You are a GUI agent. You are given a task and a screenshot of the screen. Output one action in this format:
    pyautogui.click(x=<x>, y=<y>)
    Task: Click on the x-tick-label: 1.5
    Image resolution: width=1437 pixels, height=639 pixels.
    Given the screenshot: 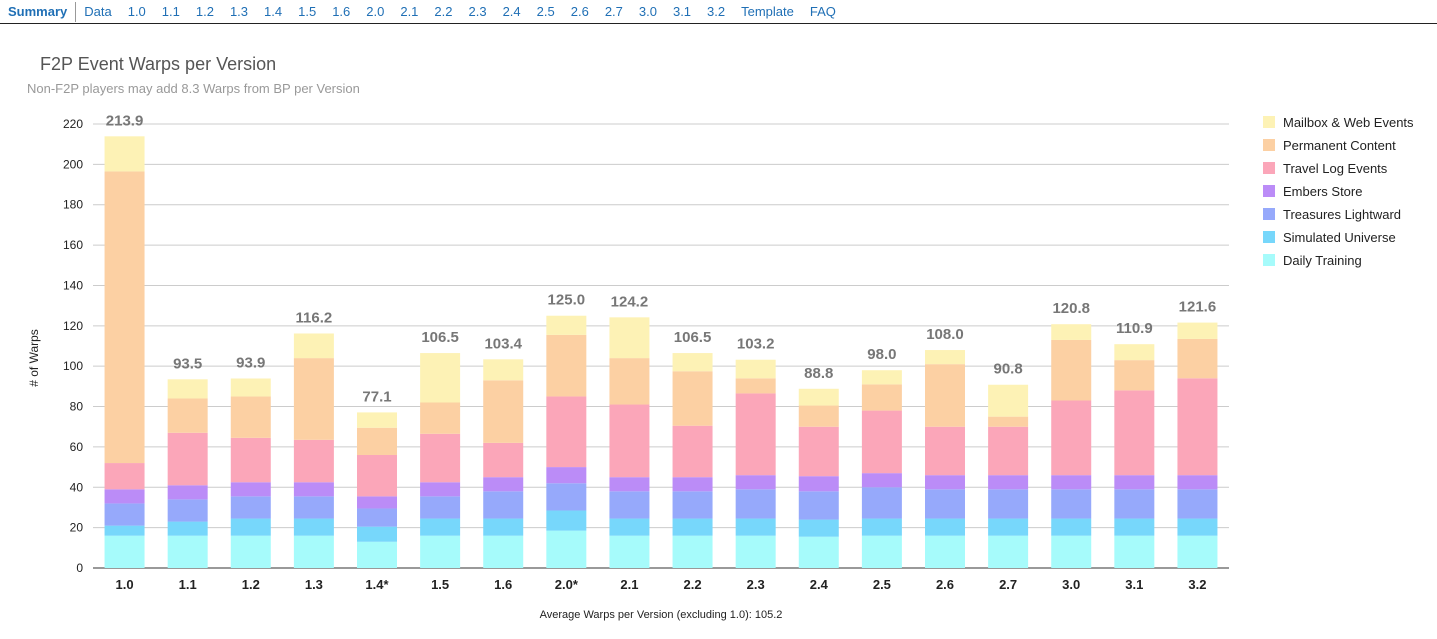 What is the action you would take?
    pyautogui.click(x=440, y=584)
    